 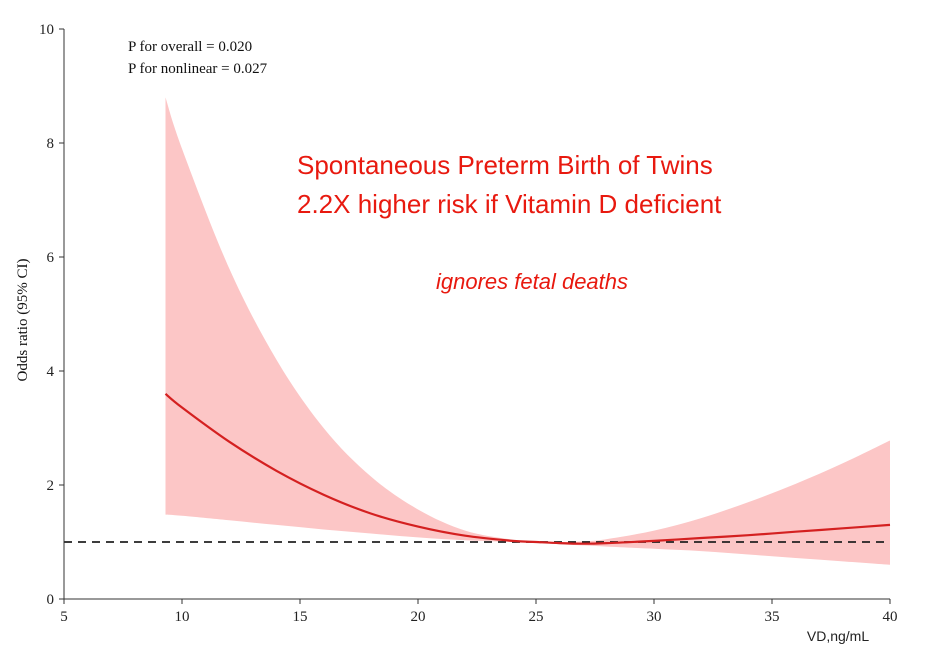 I want to click on headline-line-2: 2.2X higher risk if Vitamin D deficient, so click(x=509, y=204).